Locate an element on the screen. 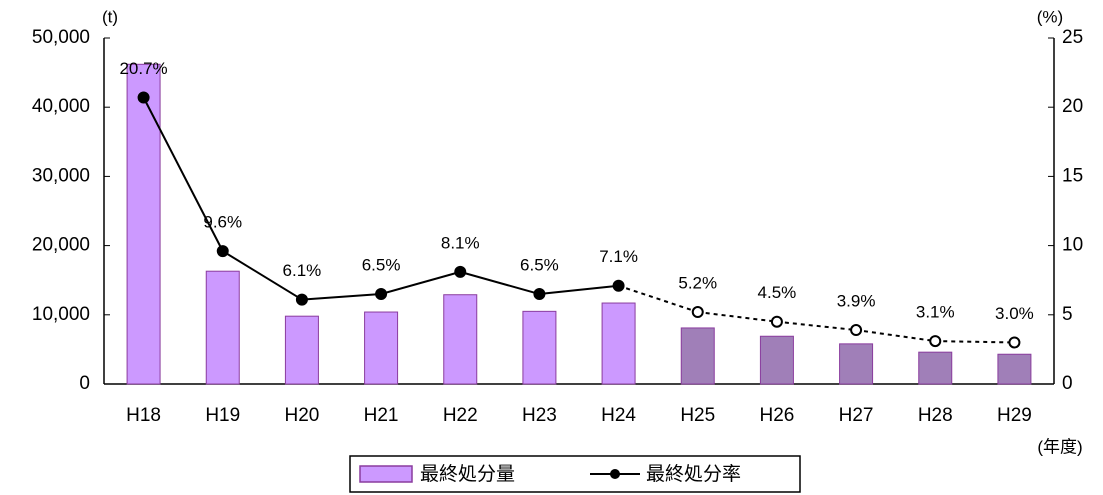 The height and width of the screenshot is (495, 1103). data-label: 20.7% is located at coordinates (143, 68).